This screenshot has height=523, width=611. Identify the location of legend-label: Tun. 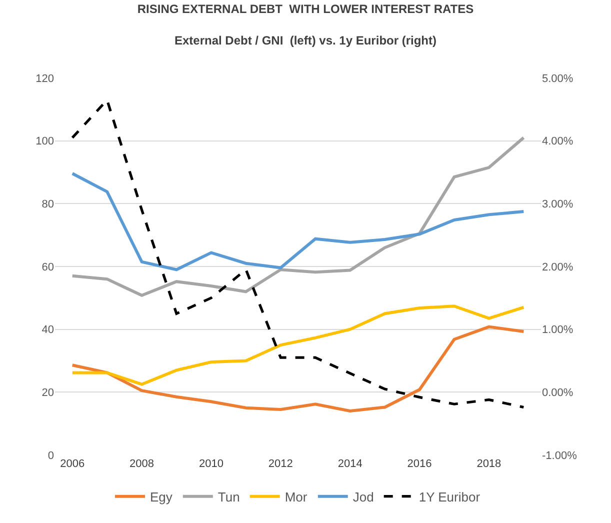
(229, 496).